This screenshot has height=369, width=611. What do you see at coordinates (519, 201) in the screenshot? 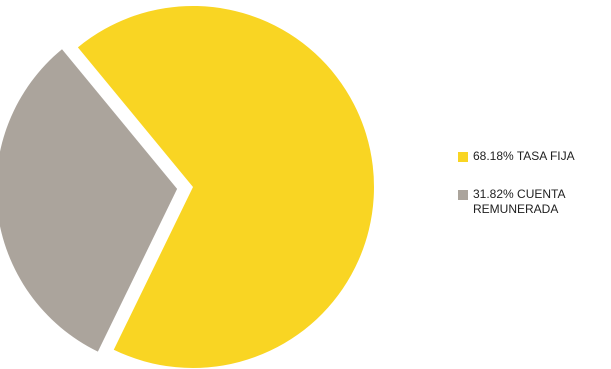
I see `legend-label-cuenta-remunerada: 31.82% CUENTA REMUNERADA` at bounding box center [519, 201].